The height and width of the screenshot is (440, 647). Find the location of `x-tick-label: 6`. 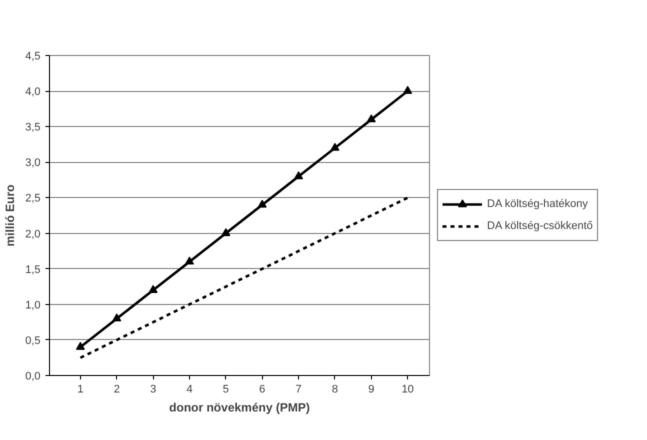

x-tick-label: 6 is located at coordinates (262, 390).